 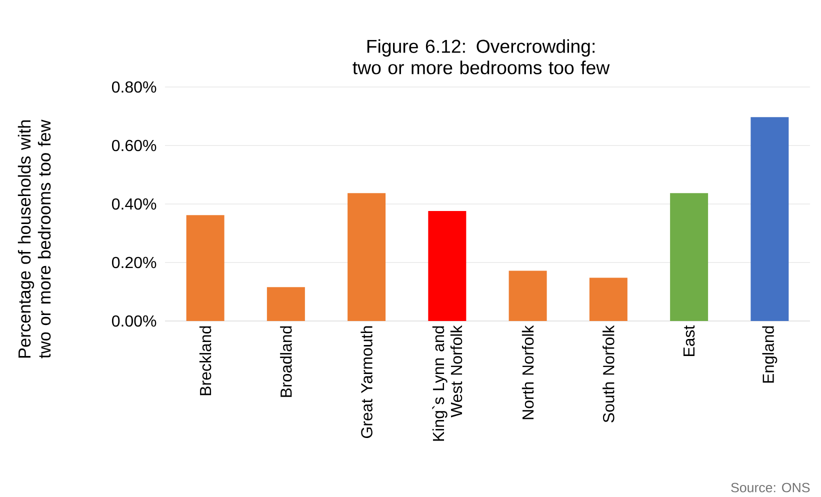 What do you see at coordinates (528, 372) in the screenshot?
I see `x-tick-label: North Norfolk` at bounding box center [528, 372].